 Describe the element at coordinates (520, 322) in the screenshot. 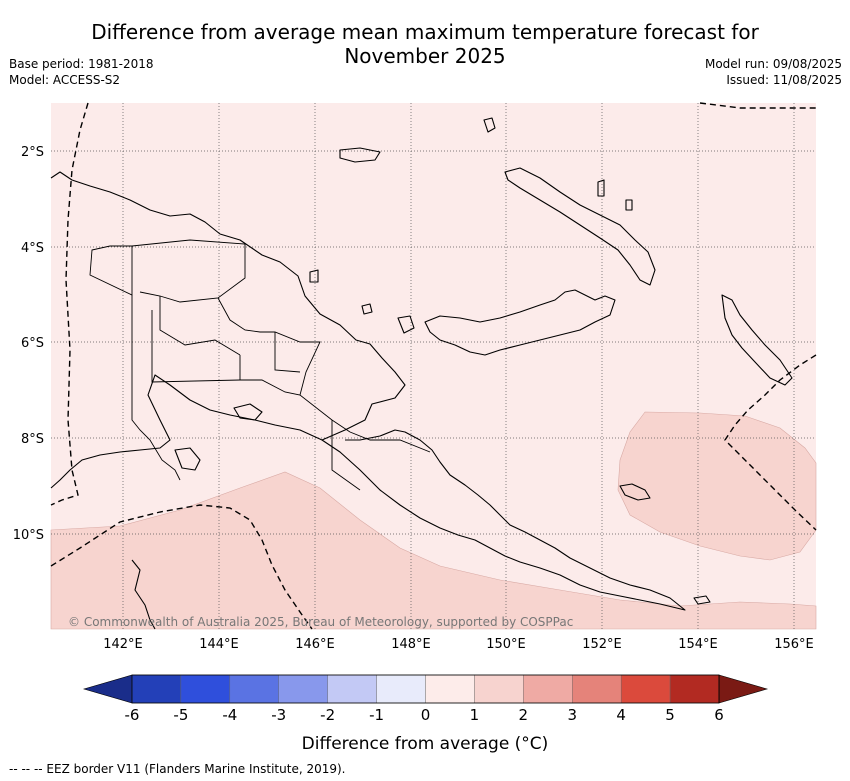

I see `new-britain-coast` at that location.